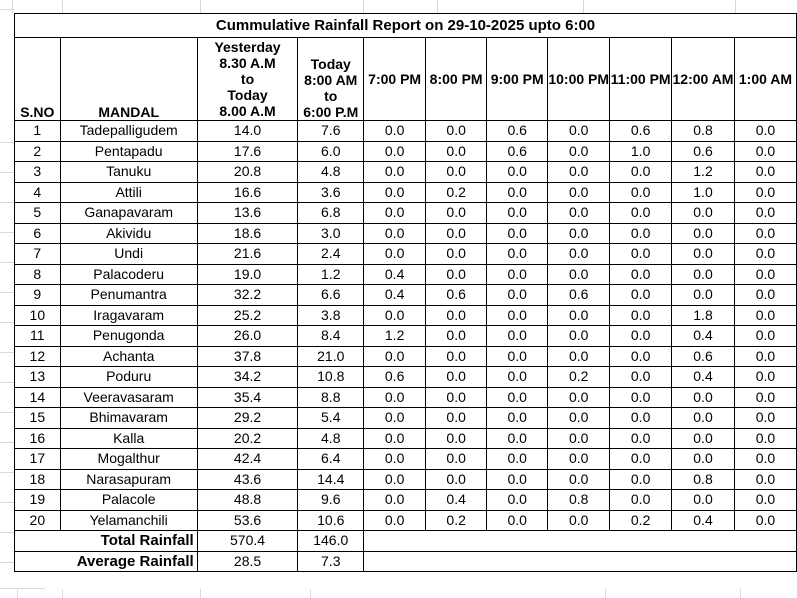  I want to click on today-value-cell: 10.8, so click(331, 377).